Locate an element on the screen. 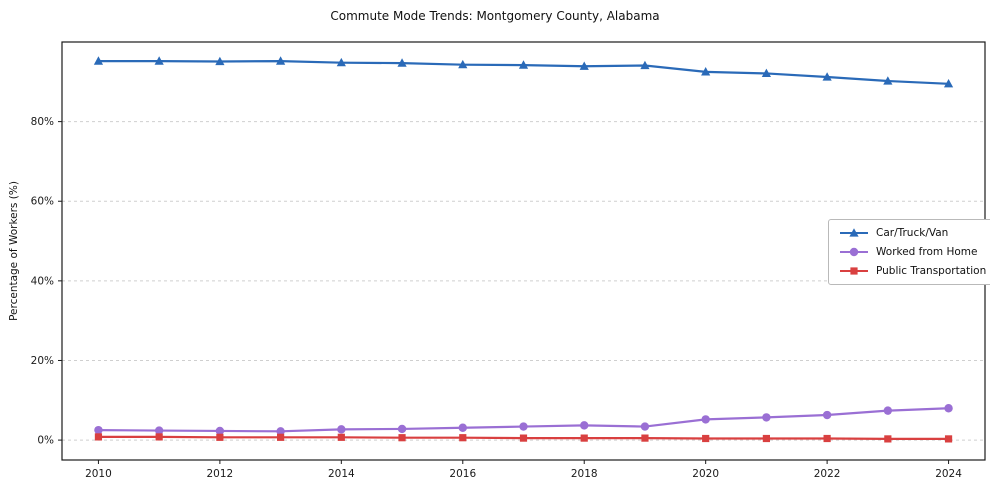  square-marker-icon is located at coordinates (854, 271).